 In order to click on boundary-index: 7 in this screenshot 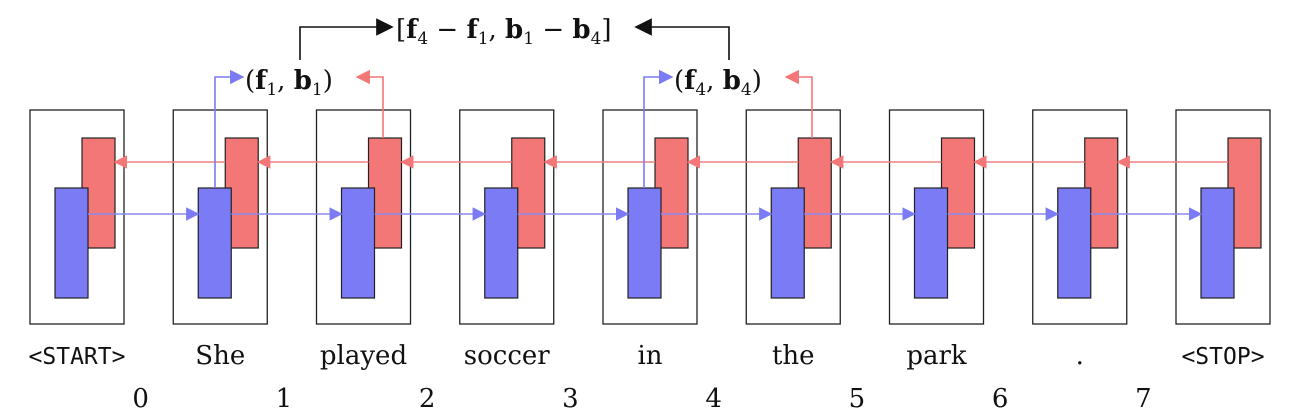, I will do `click(1143, 399)`.